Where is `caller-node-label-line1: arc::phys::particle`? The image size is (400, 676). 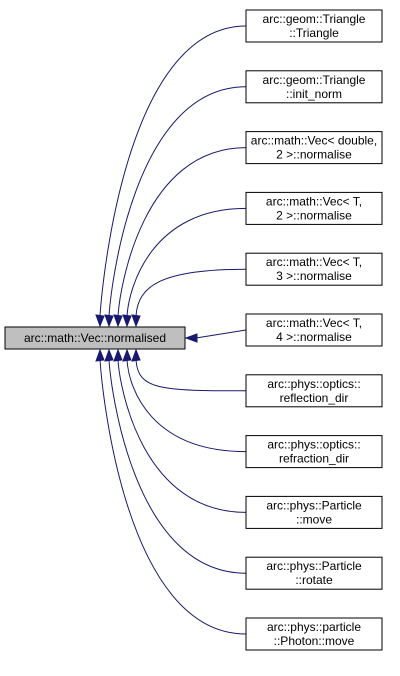
caller-node-label-line1: arc::phys::particle is located at coordinates (314, 627).